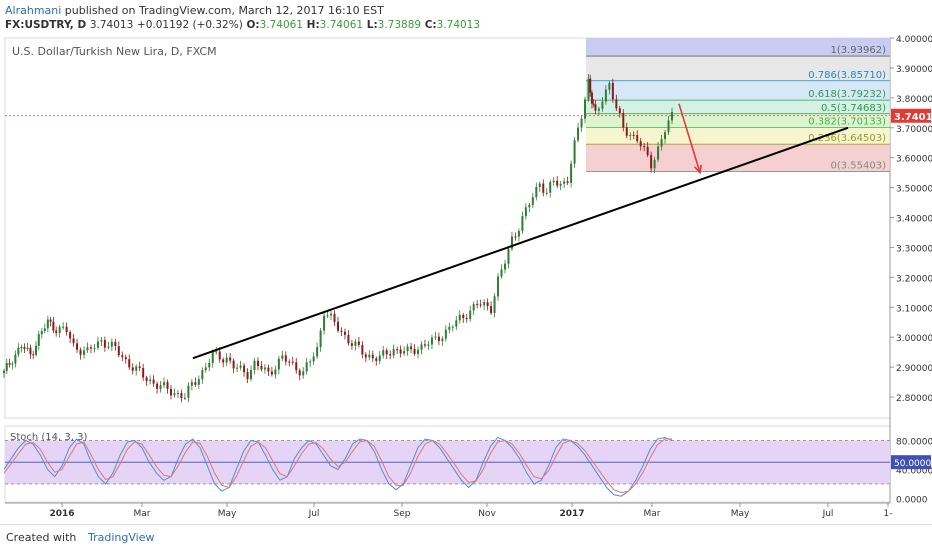 Image resolution: width=932 pixels, height=551 pixels. Describe the element at coordinates (487, 514) in the screenshot. I see `time-tick-label: Nov` at that location.